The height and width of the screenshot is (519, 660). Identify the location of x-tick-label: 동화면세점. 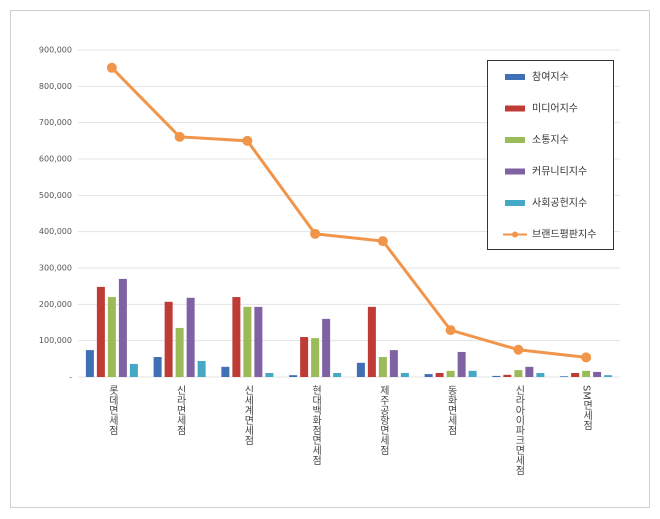
(451, 410).